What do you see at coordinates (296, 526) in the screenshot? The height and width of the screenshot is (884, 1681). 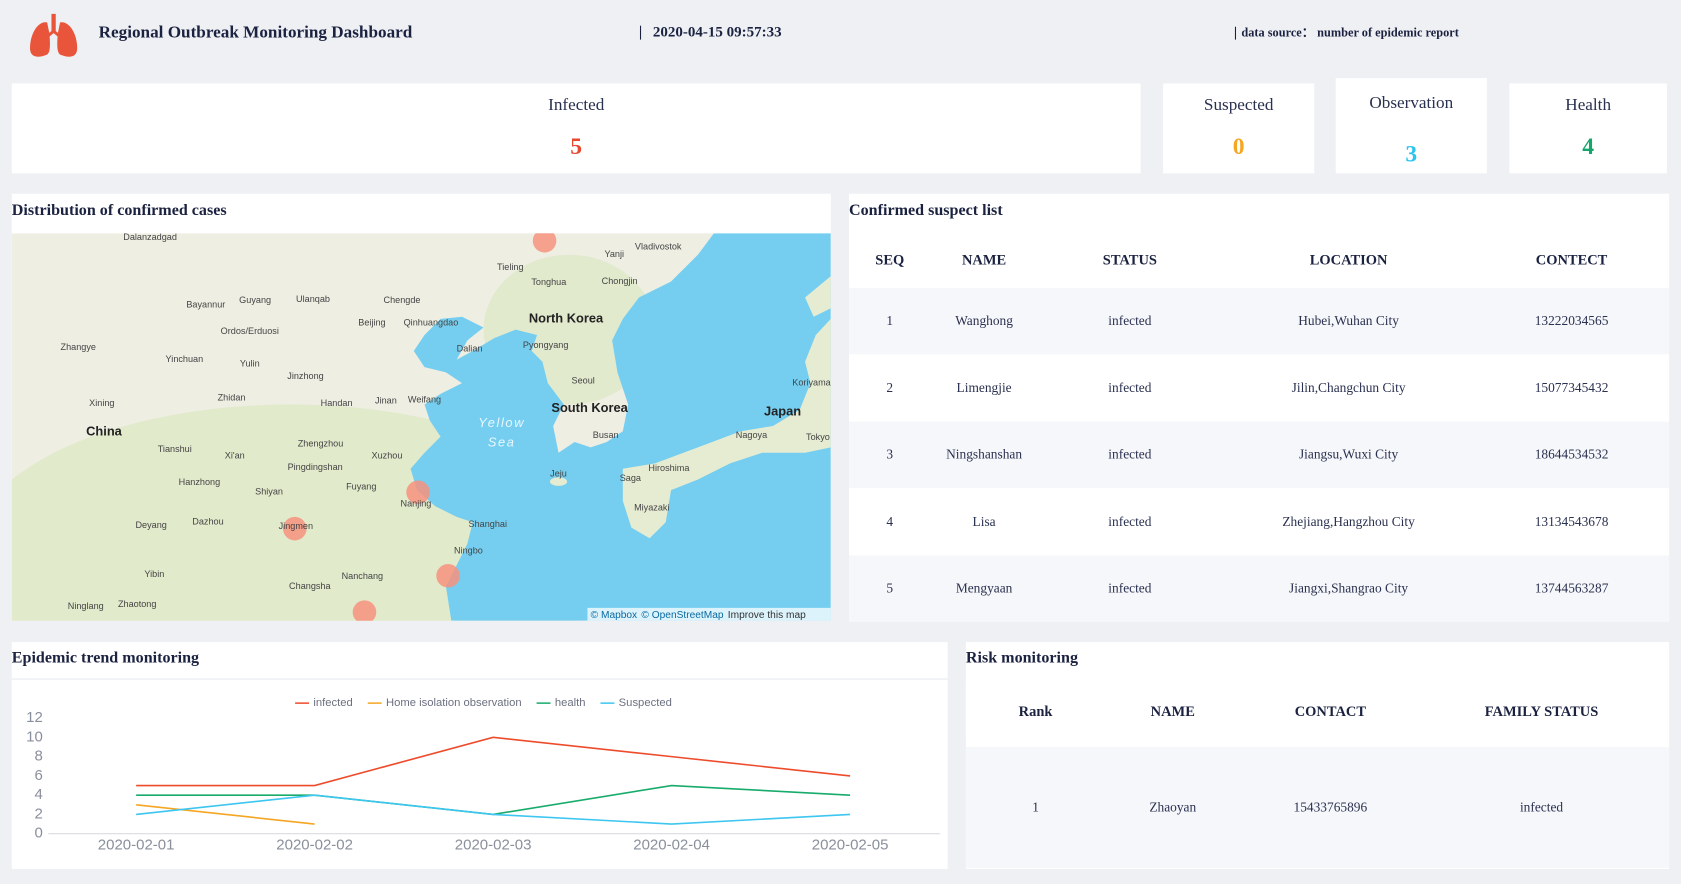 I see `map-label: Jingmen` at bounding box center [296, 526].